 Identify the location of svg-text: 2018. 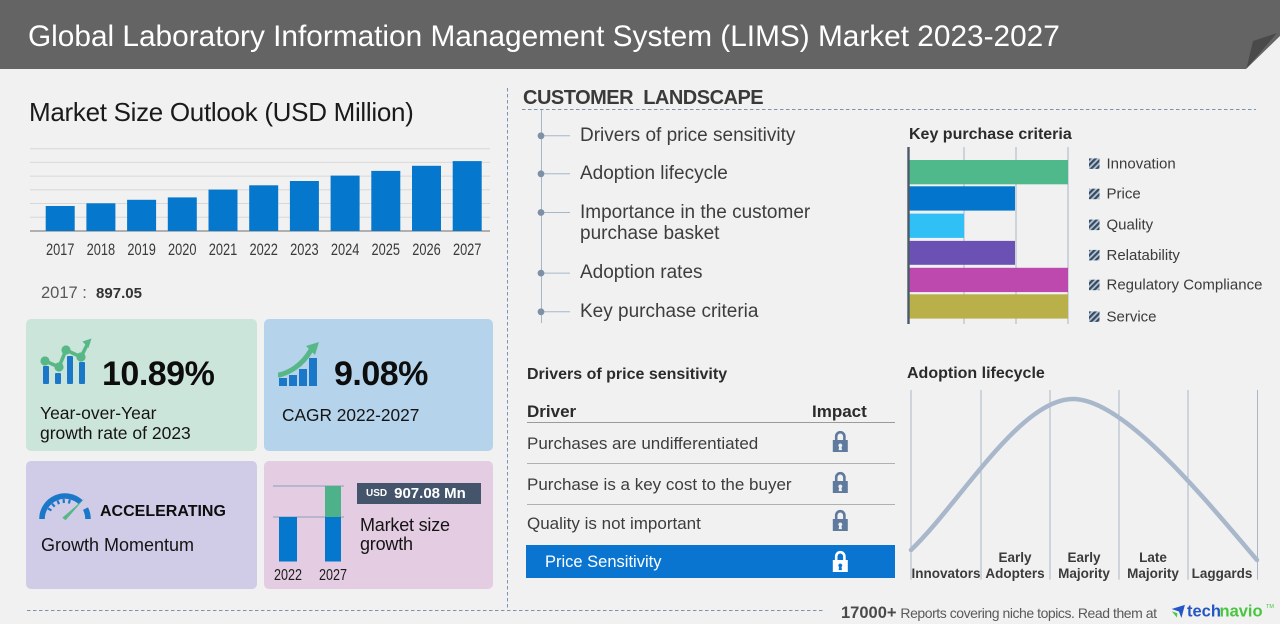
(101, 248).